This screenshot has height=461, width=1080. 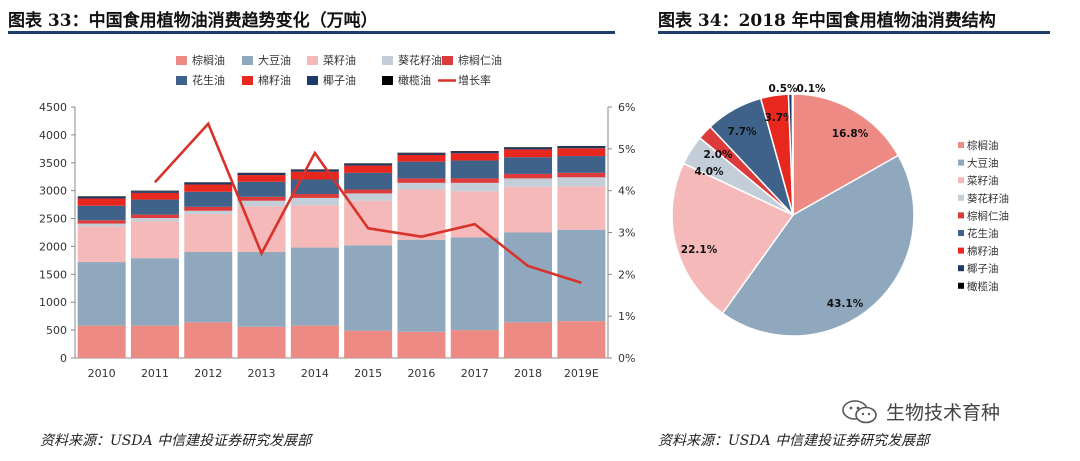 I want to click on y-tick-label: 2500, so click(x=53, y=219).